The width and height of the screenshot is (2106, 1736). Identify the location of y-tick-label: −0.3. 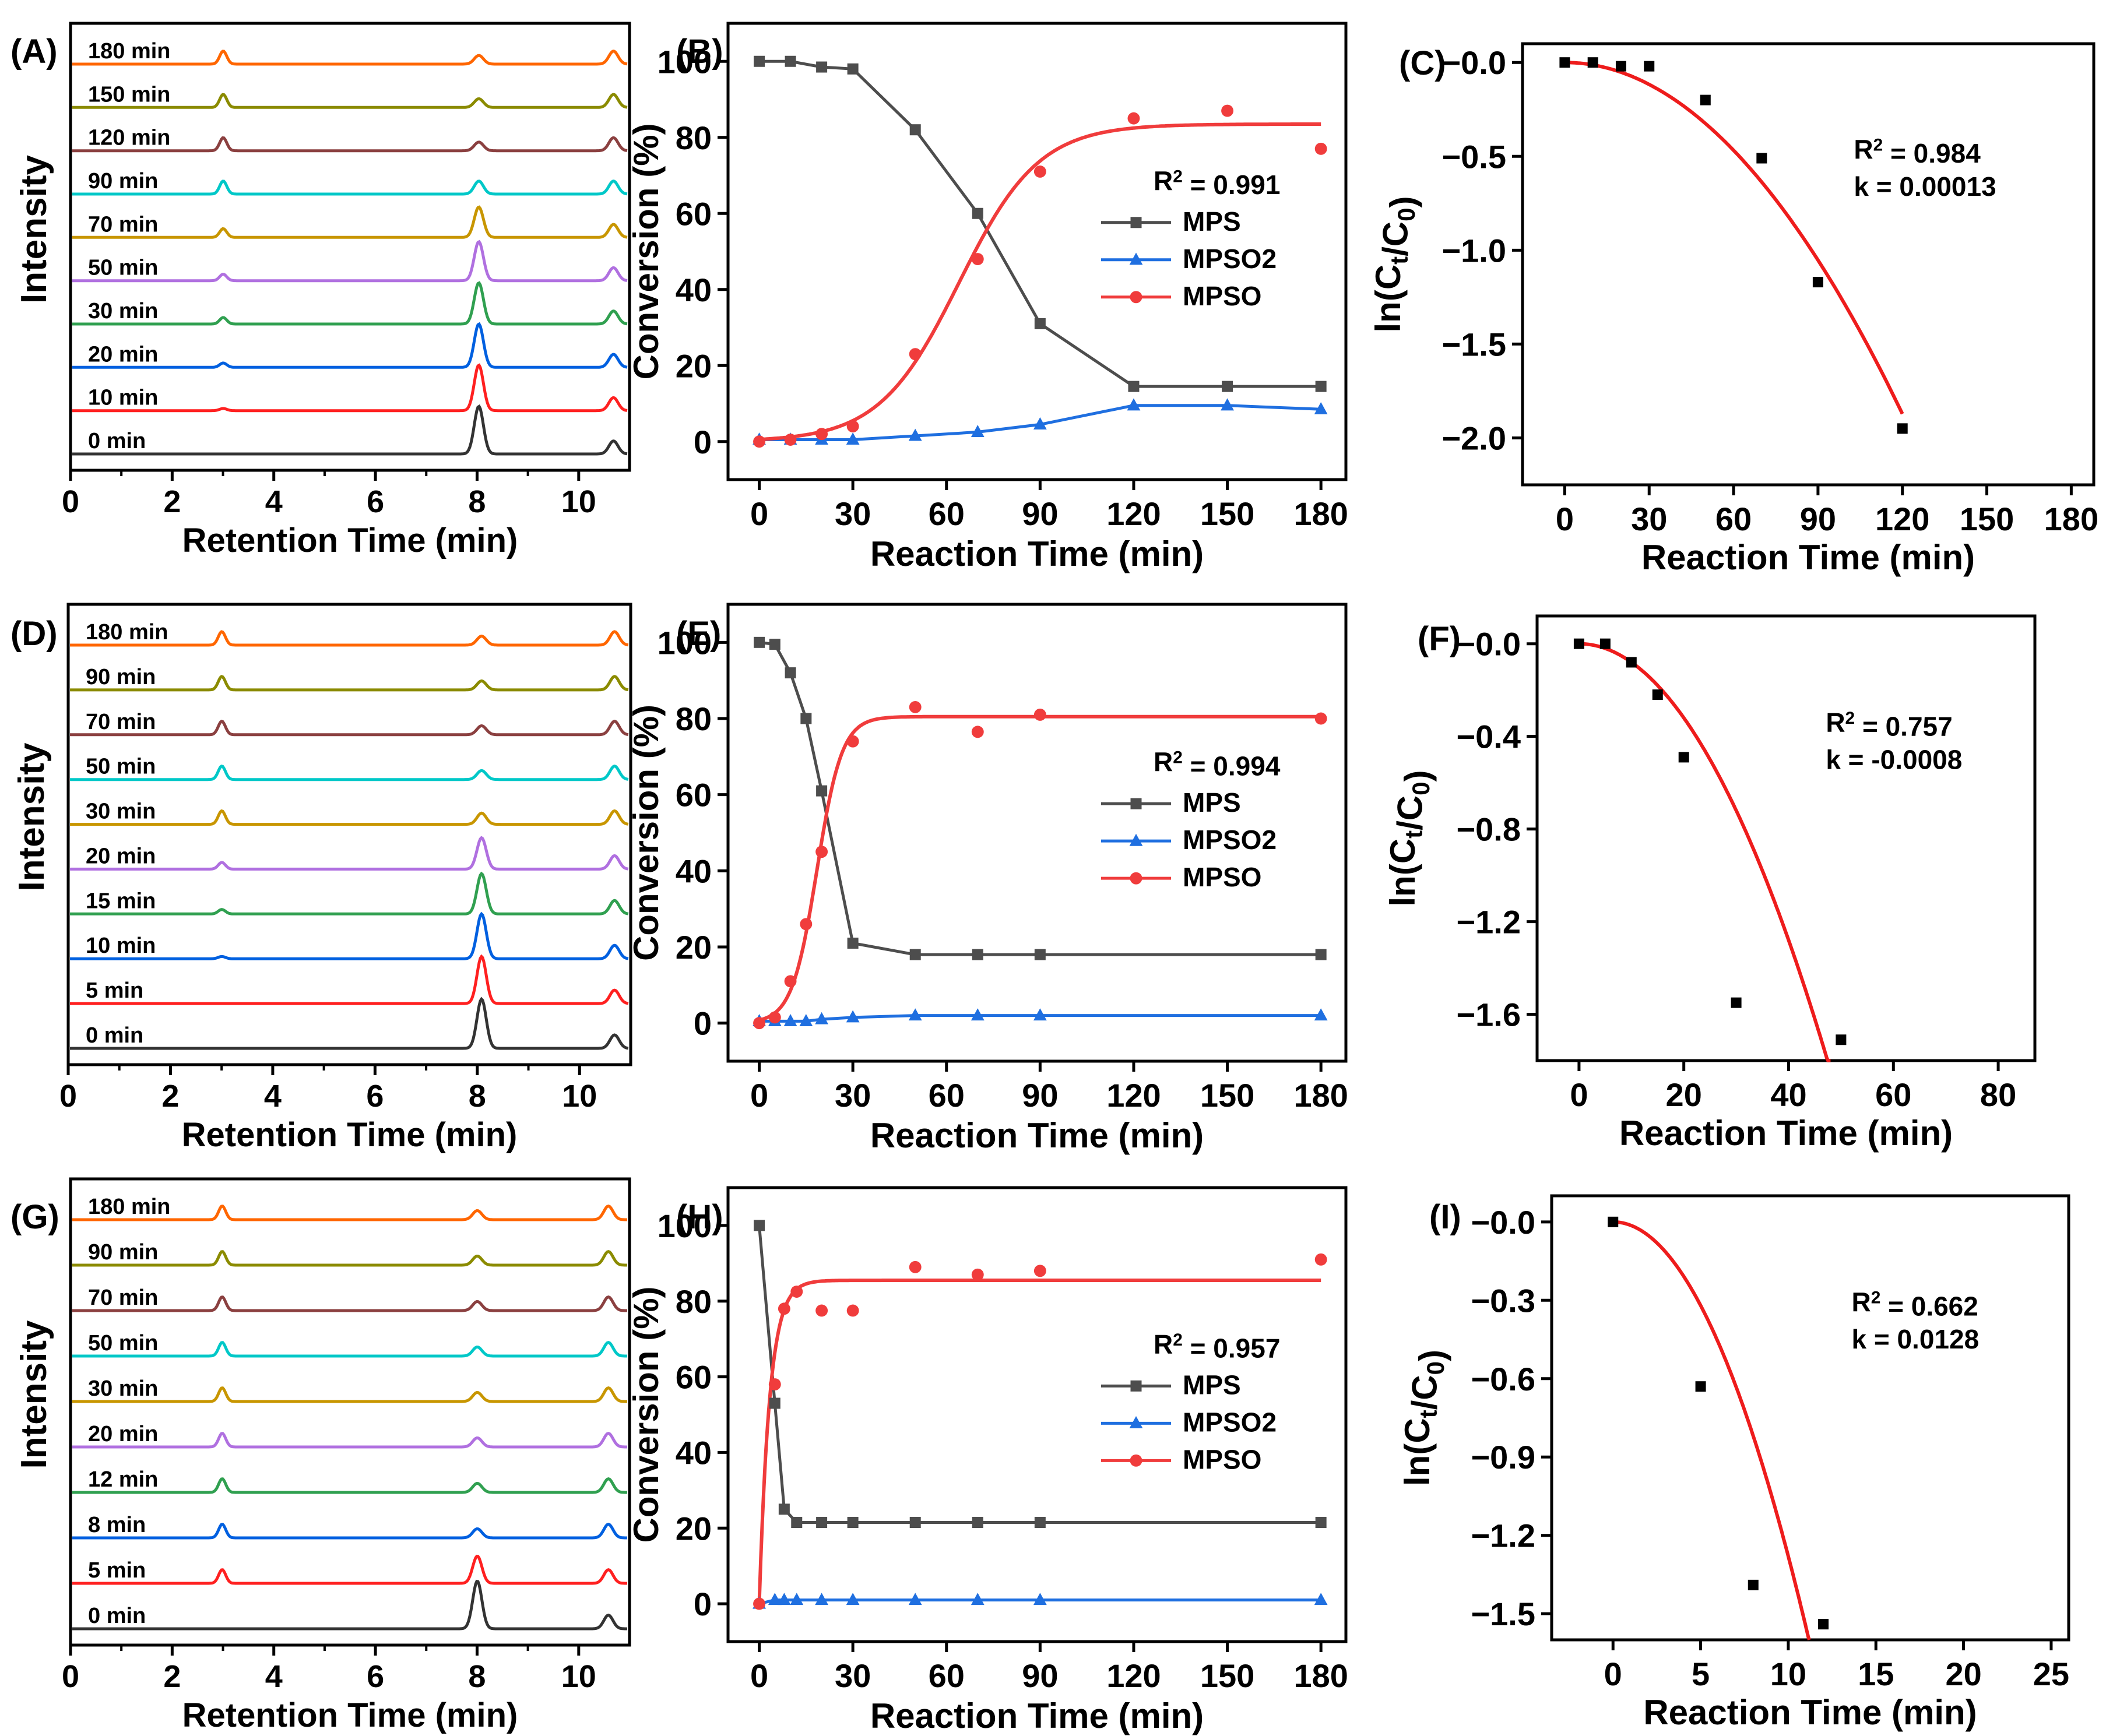
(1503, 1301).